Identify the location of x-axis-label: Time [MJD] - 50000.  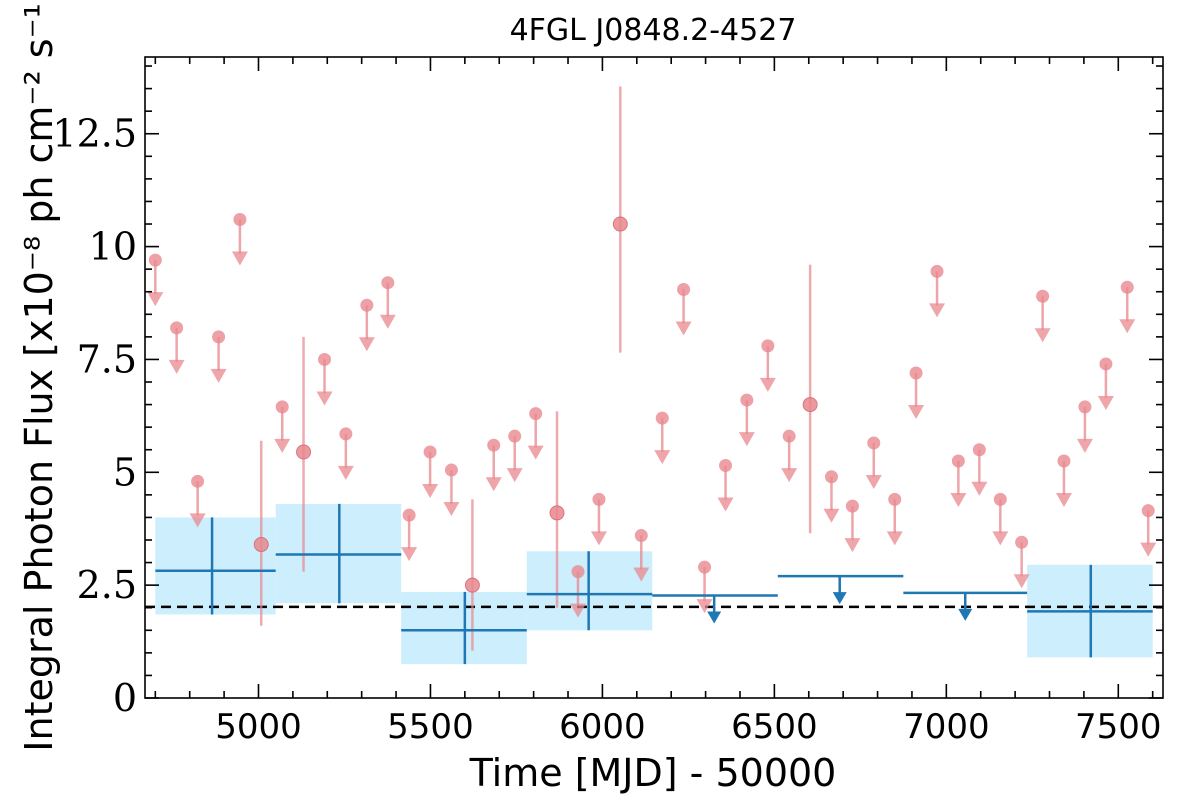
(653, 773).